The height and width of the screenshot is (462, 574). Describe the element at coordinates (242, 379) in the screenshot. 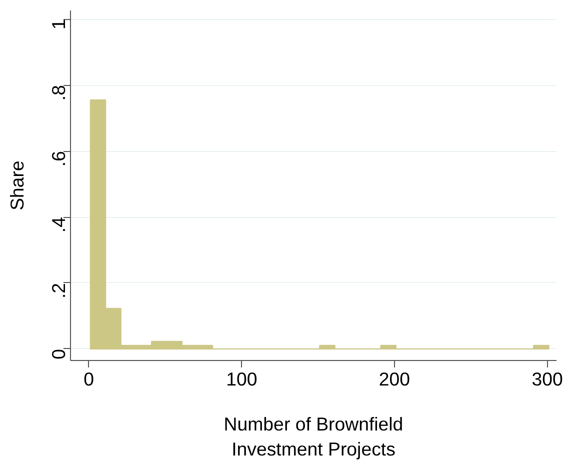

I see `x-tick-label: 100` at that location.